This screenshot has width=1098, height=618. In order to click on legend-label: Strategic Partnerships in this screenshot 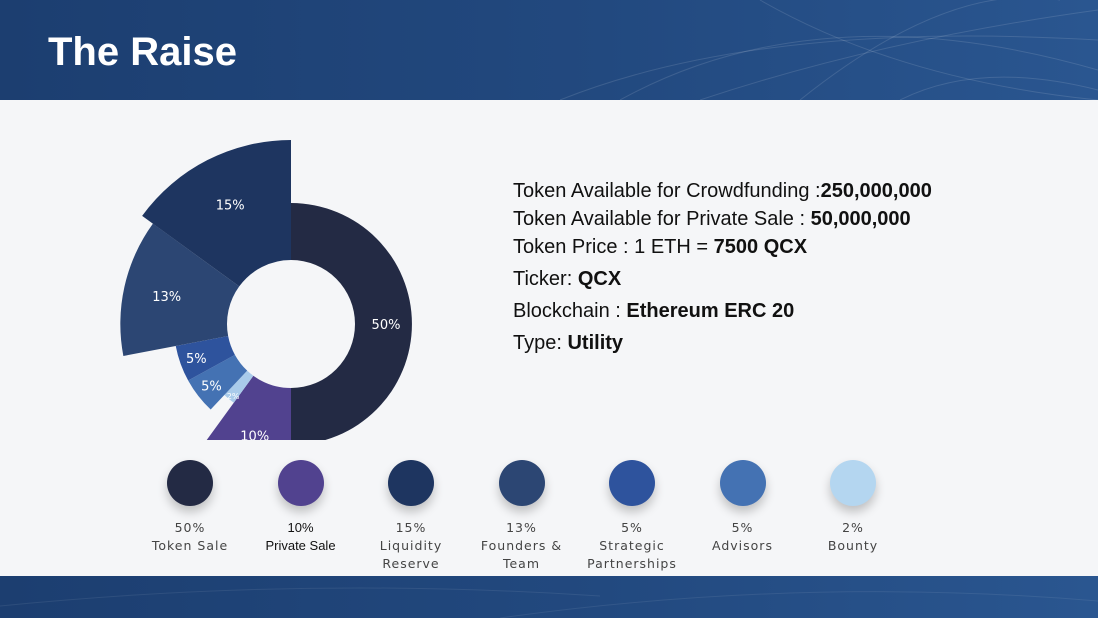, I will do `click(632, 554)`.